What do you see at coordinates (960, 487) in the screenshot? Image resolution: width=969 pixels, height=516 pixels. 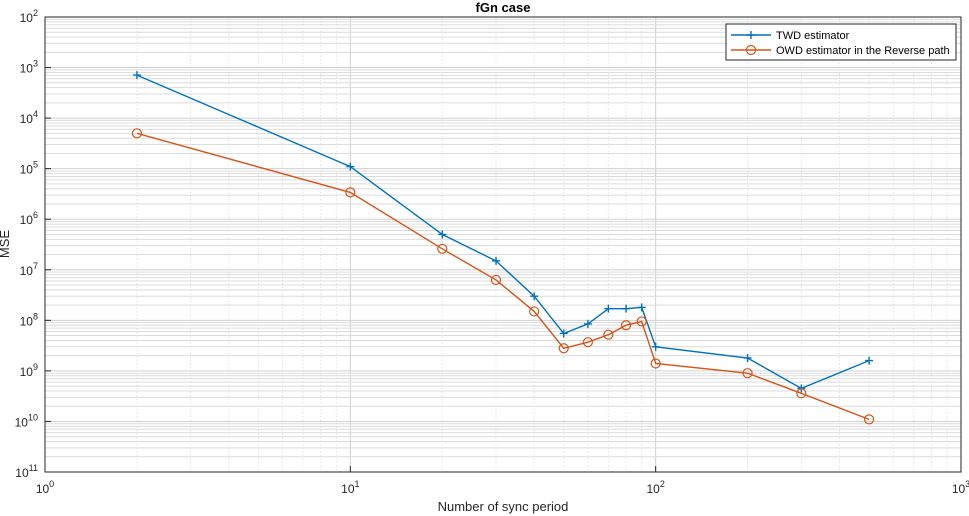 I see `x-tick-label: 103` at bounding box center [960, 487].